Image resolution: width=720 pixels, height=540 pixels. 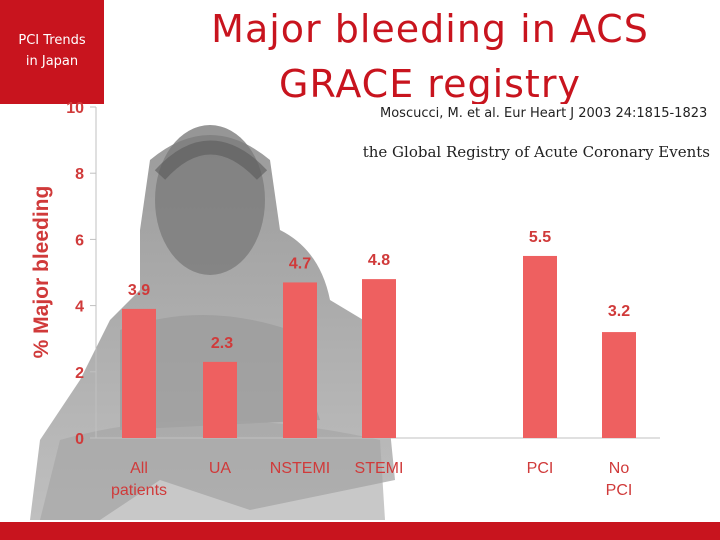 I want to click on bar-pci, so click(x=540, y=346).